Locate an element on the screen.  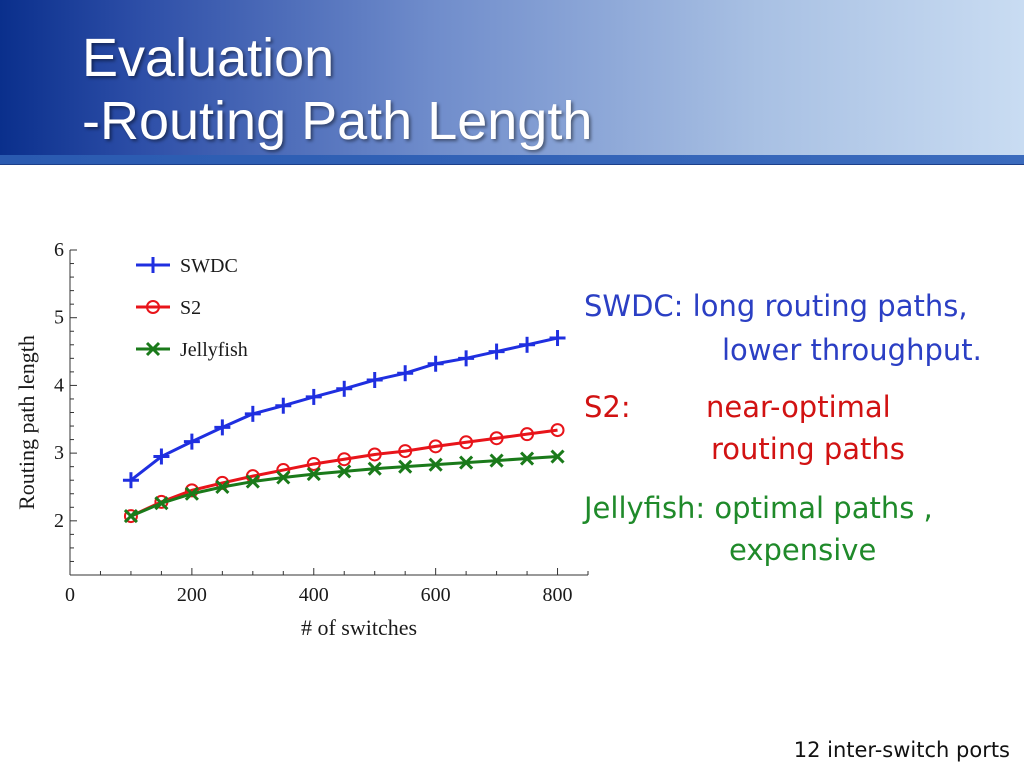
jellyfish-note-key: Jellyfish: is located at coordinates (645, 508).